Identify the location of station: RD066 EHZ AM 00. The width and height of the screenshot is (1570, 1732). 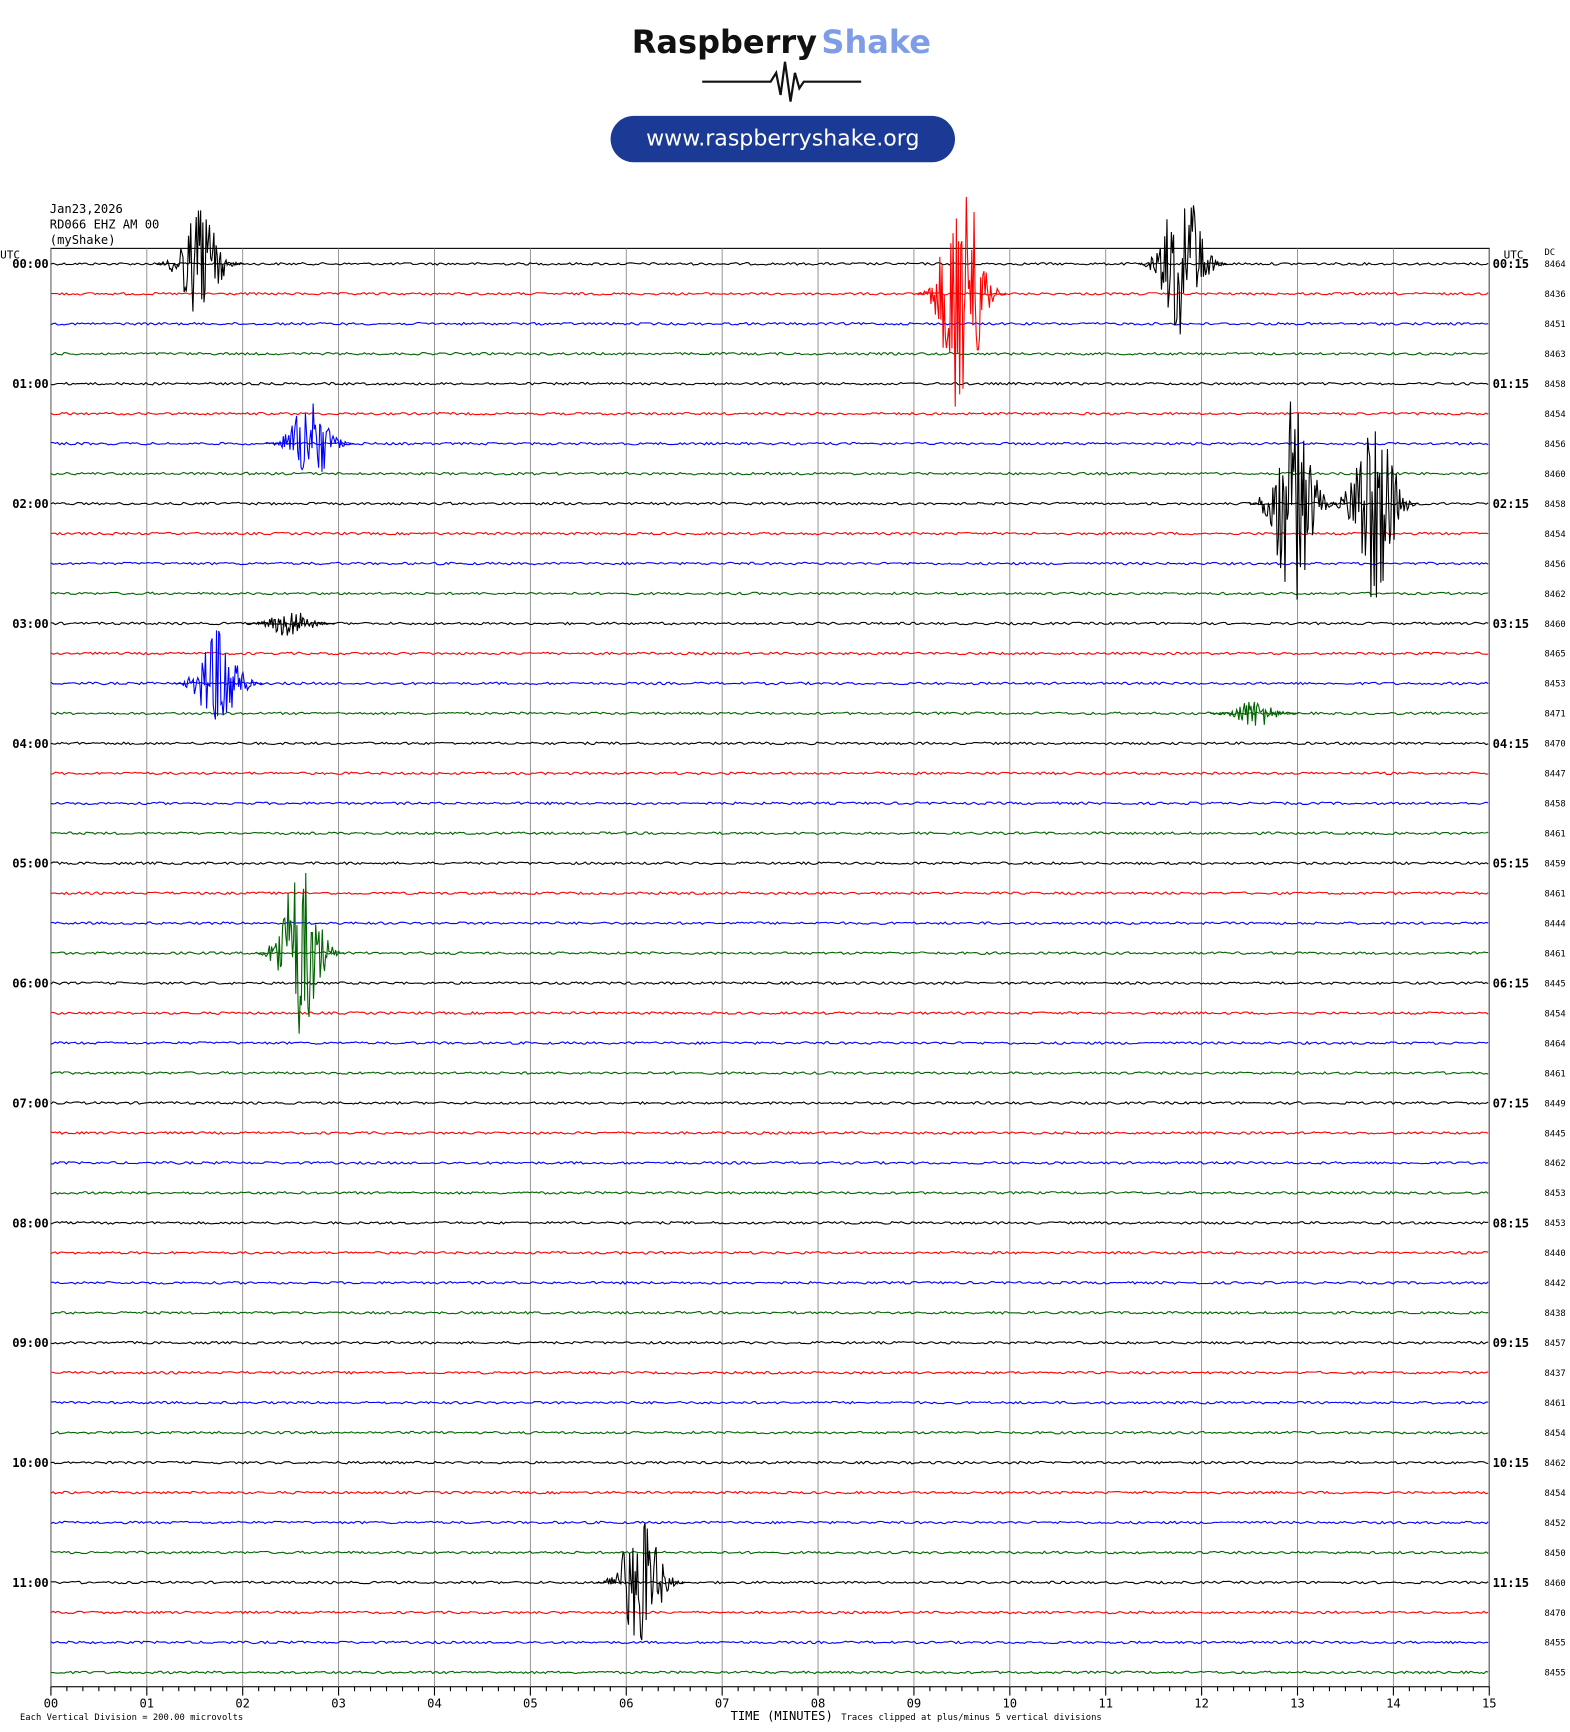
(105, 225).